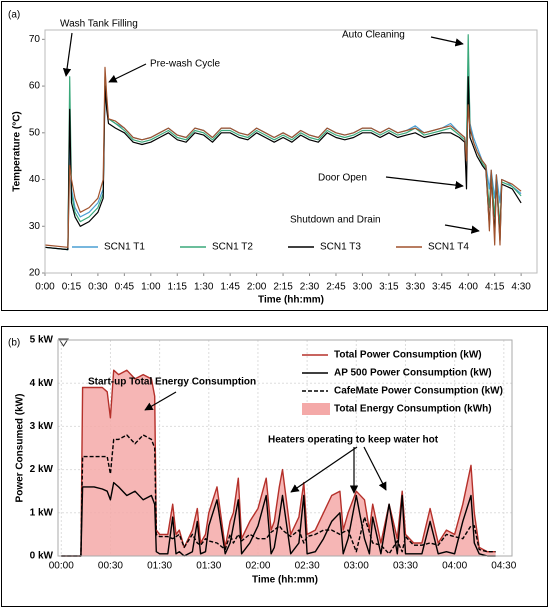  What do you see at coordinates (172, 382) in the screenshot?
I see `annotation: Start-up Total Energy Consumption` at bounding box center [172, 382].